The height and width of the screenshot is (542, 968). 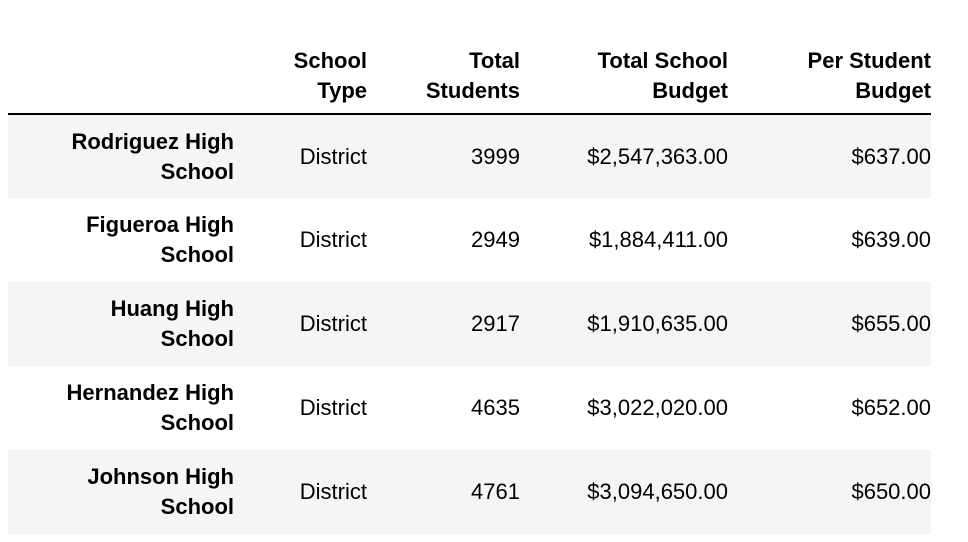 I want to click on header-line: Students, so click(x=472, y=90).